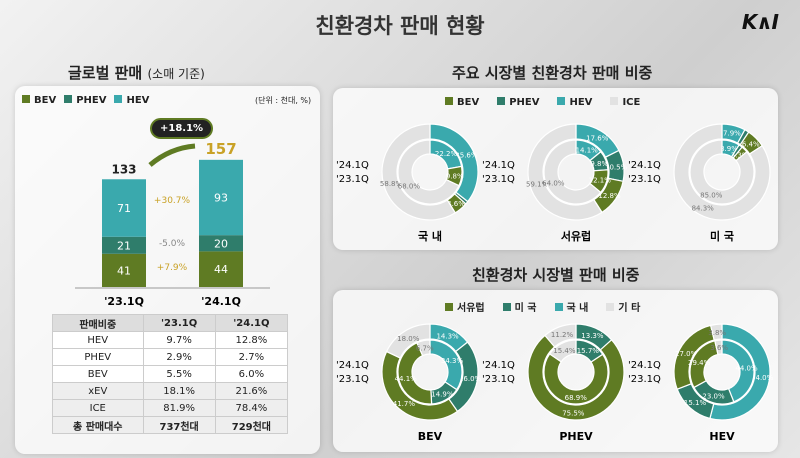 The image size is (800, 458). I want to click on growth-arrow, so click(172, 155).